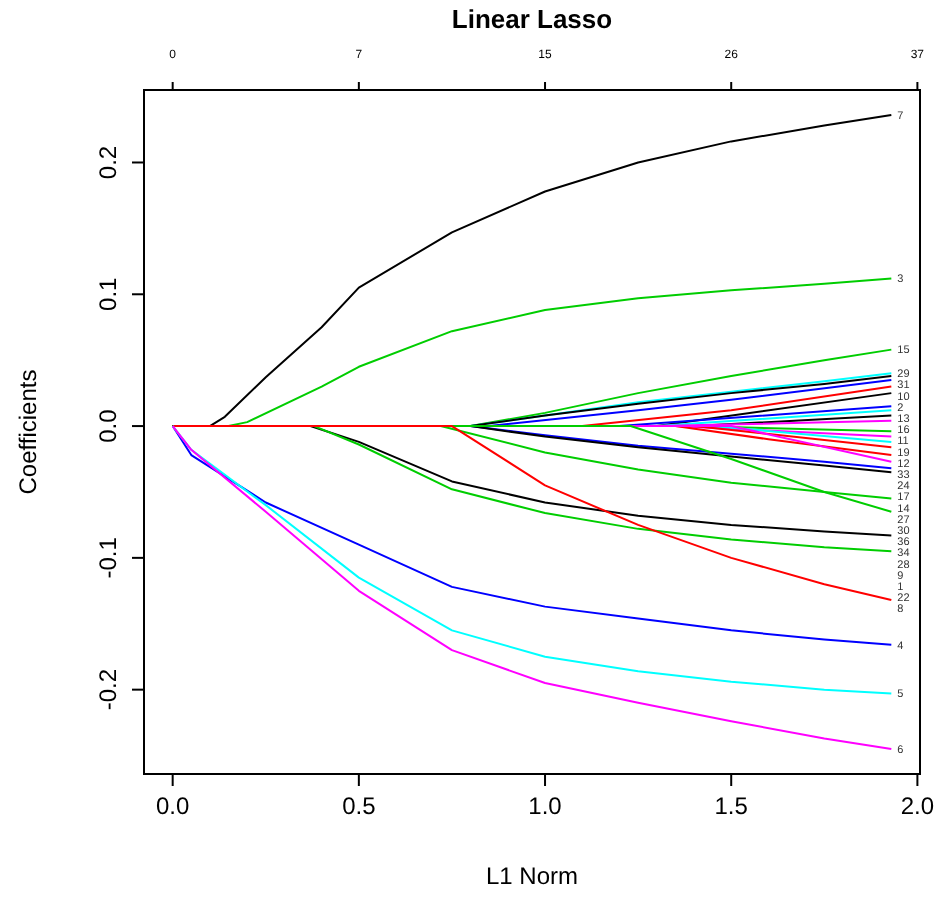  I want to click on y-tick-label: -0.2, so click(108, 689).